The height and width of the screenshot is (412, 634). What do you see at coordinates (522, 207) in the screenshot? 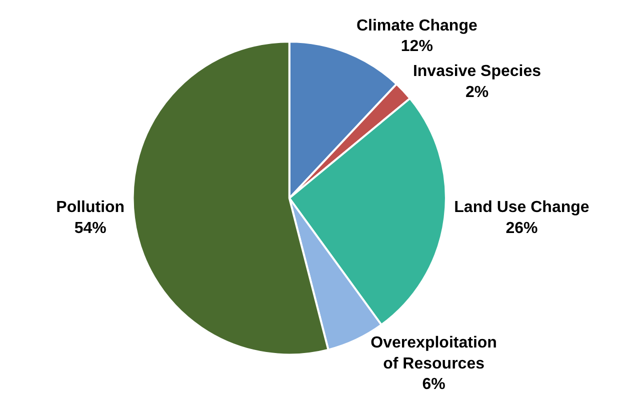
I see `slice-label: Land Use Change` at bounding box center [522, 207].